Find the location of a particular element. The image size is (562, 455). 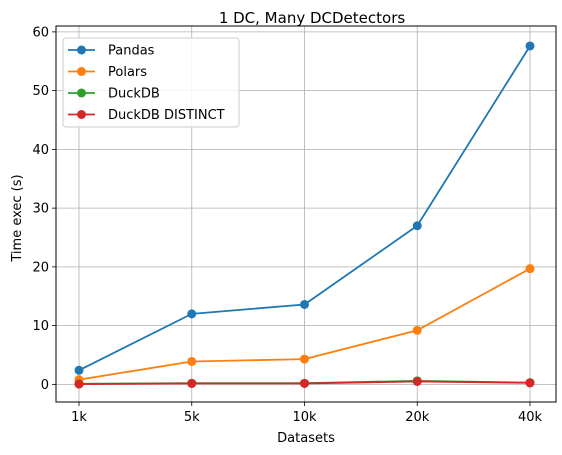

legend-box is located at coordinates (151, 82).